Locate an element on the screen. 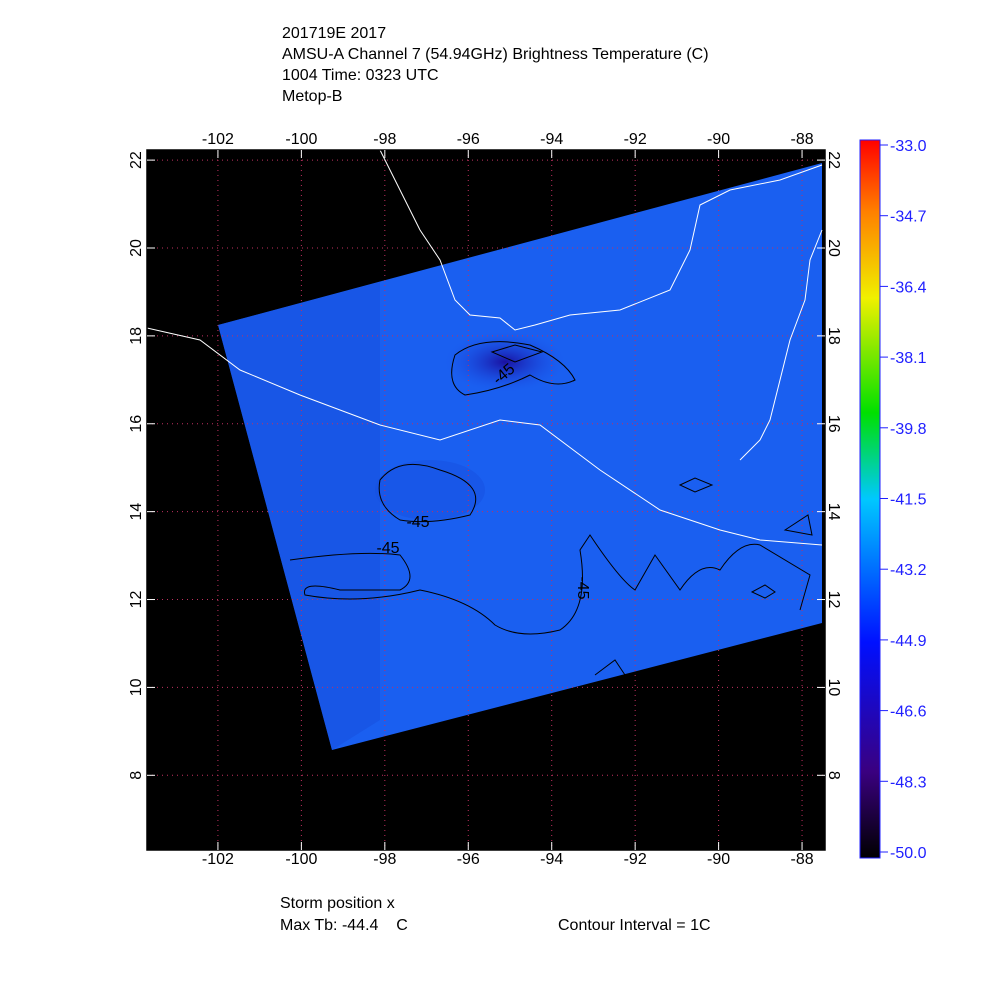 The image size is (1000, 1005). colorbar-label: -41.5 is located at coordinates (908, 500).